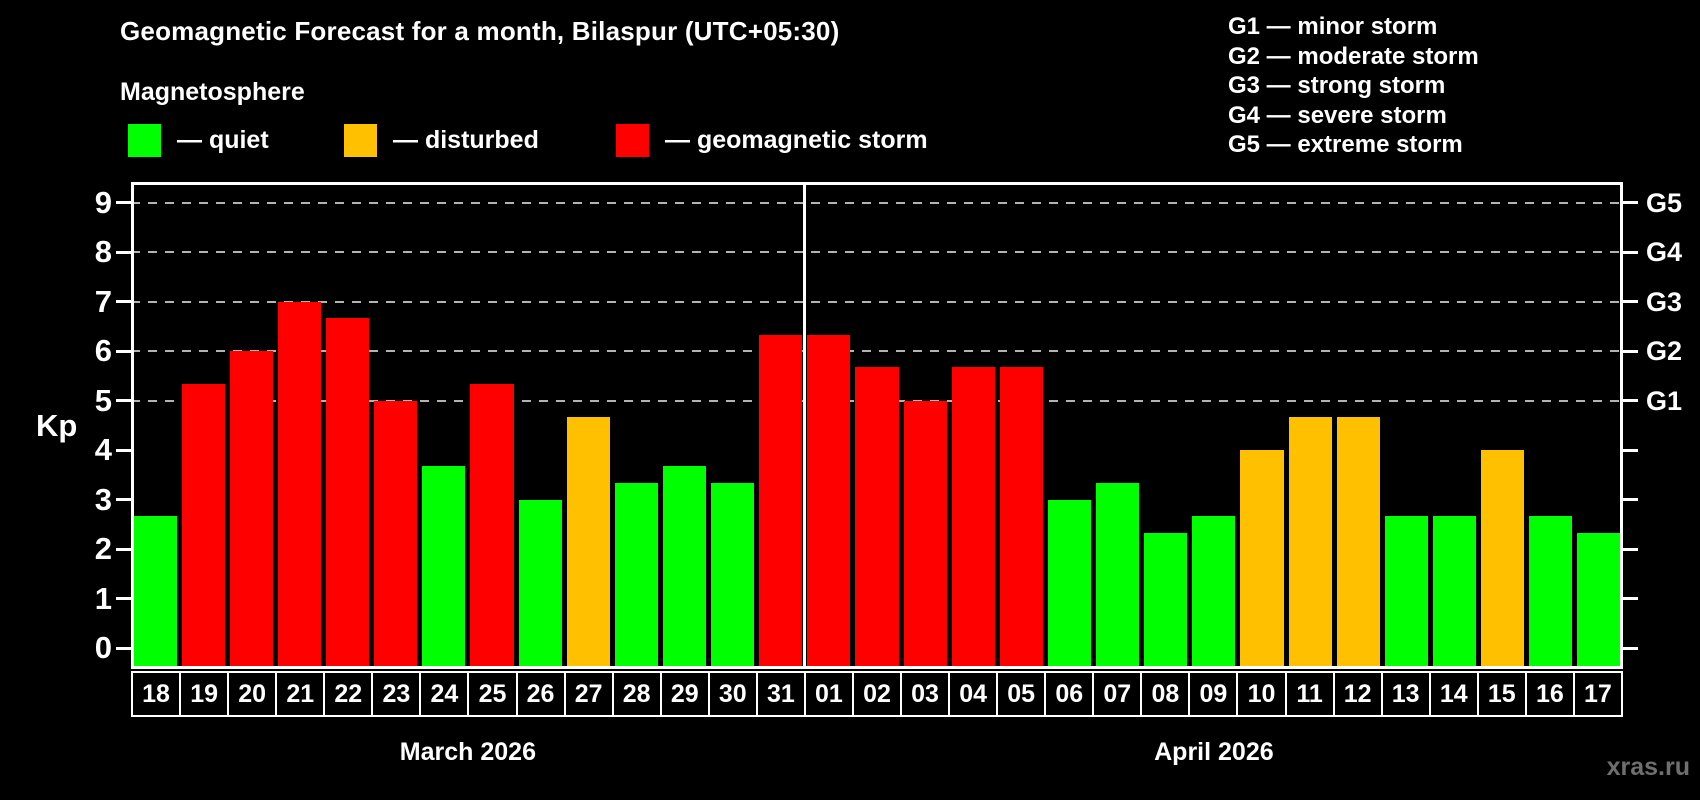 This screenshot has height=800, width=1700. Describe the element at coordinates (877, 301) in the screenshot. I see `gridline-kp7` at that location.